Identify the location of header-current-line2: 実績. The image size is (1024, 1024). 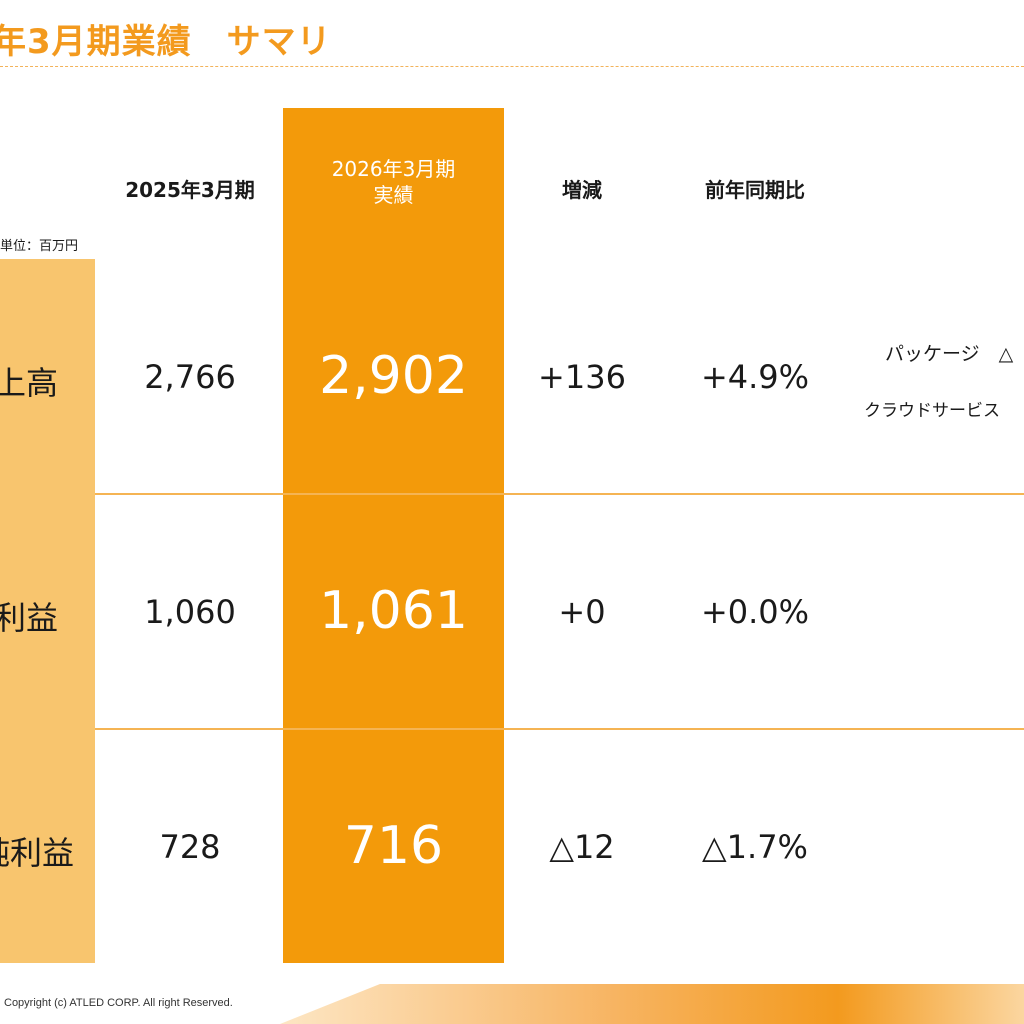
(393, 195).